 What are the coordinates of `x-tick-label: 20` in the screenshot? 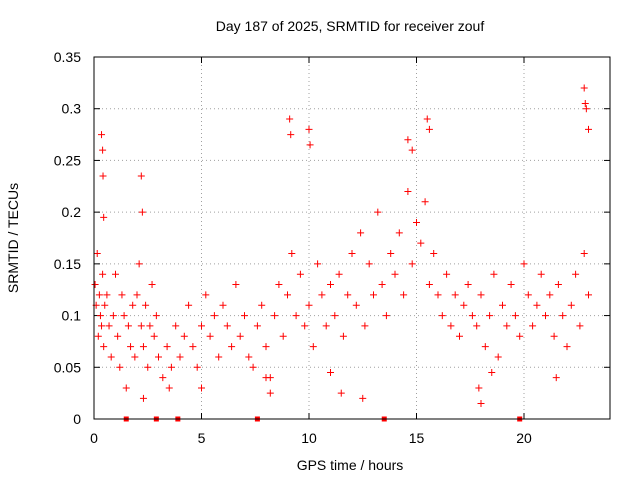 It's located at (524, 438).